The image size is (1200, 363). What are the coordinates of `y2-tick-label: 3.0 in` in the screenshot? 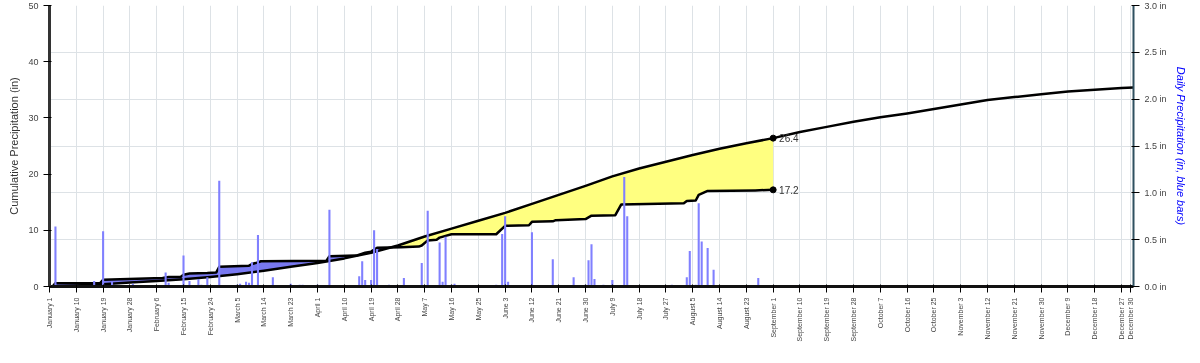 It's located at (1155, 5).